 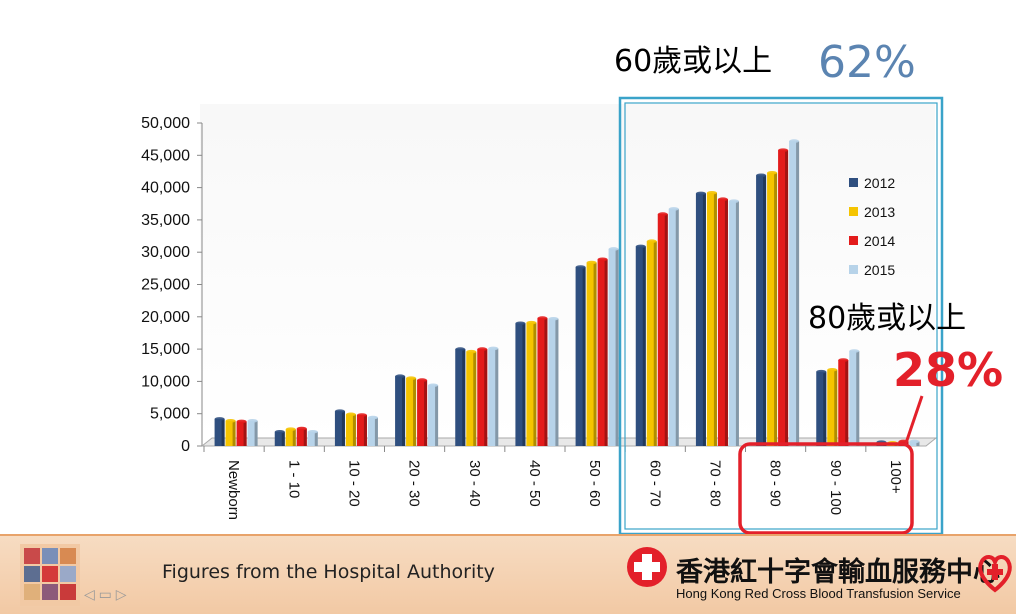 What do you see at coordinates (165, 349) in the screenshot?
I see `y-tick-label: 15,000` at bounding box center [165, 349].